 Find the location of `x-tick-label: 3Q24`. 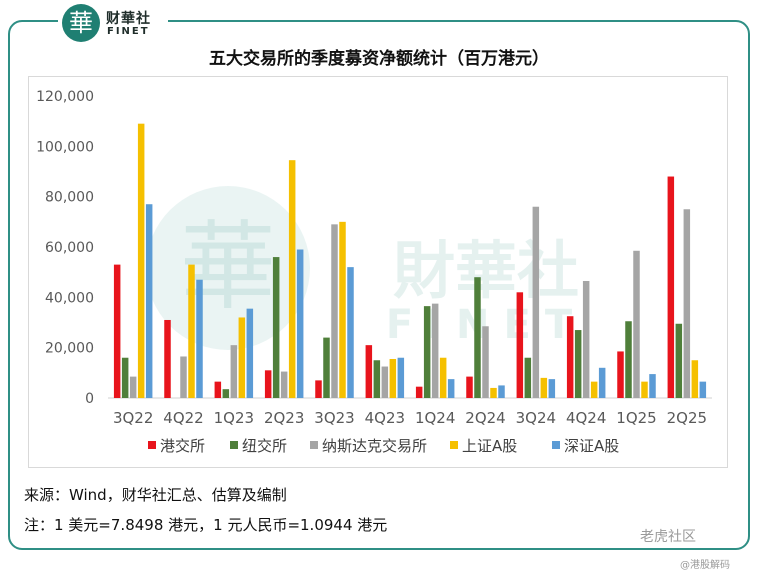

x-tick-label: 3Q24 is located at coordinates (536, 418).